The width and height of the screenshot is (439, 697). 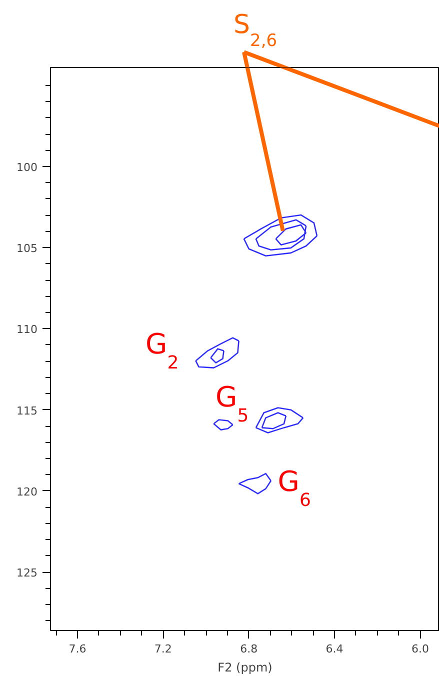 I want to click on y-tick-label: 120, so click(x=27, y=491).